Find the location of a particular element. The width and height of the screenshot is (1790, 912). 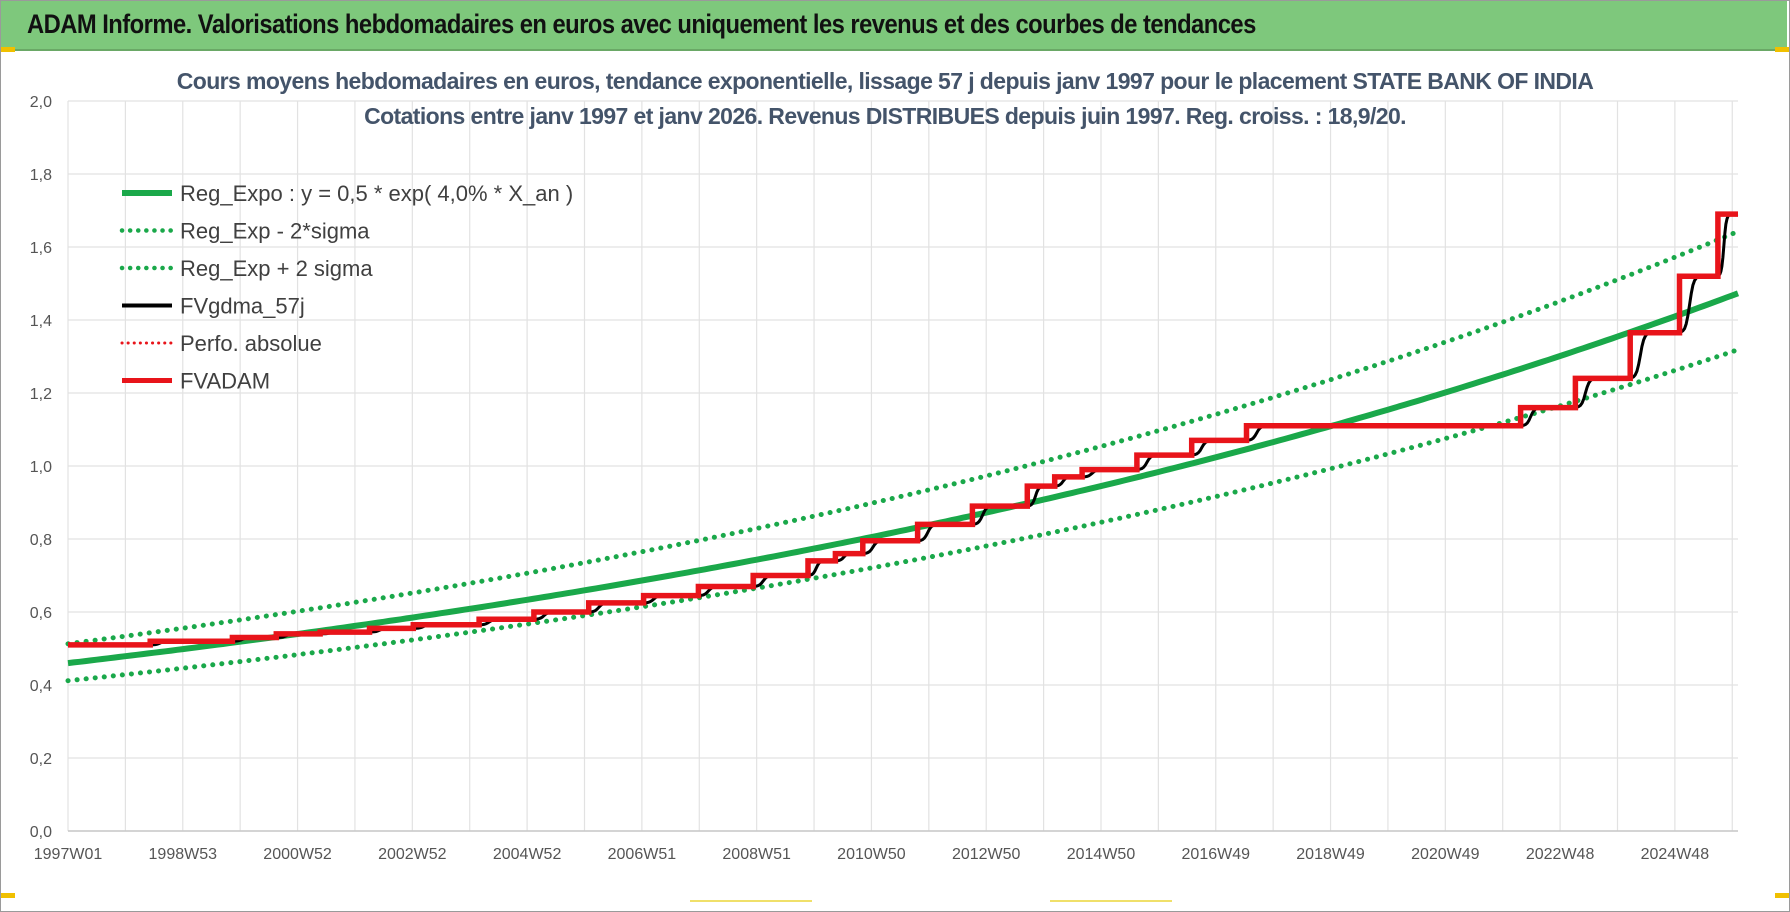

y-tick-label: 2,0 is located at coordinates (41, 102).